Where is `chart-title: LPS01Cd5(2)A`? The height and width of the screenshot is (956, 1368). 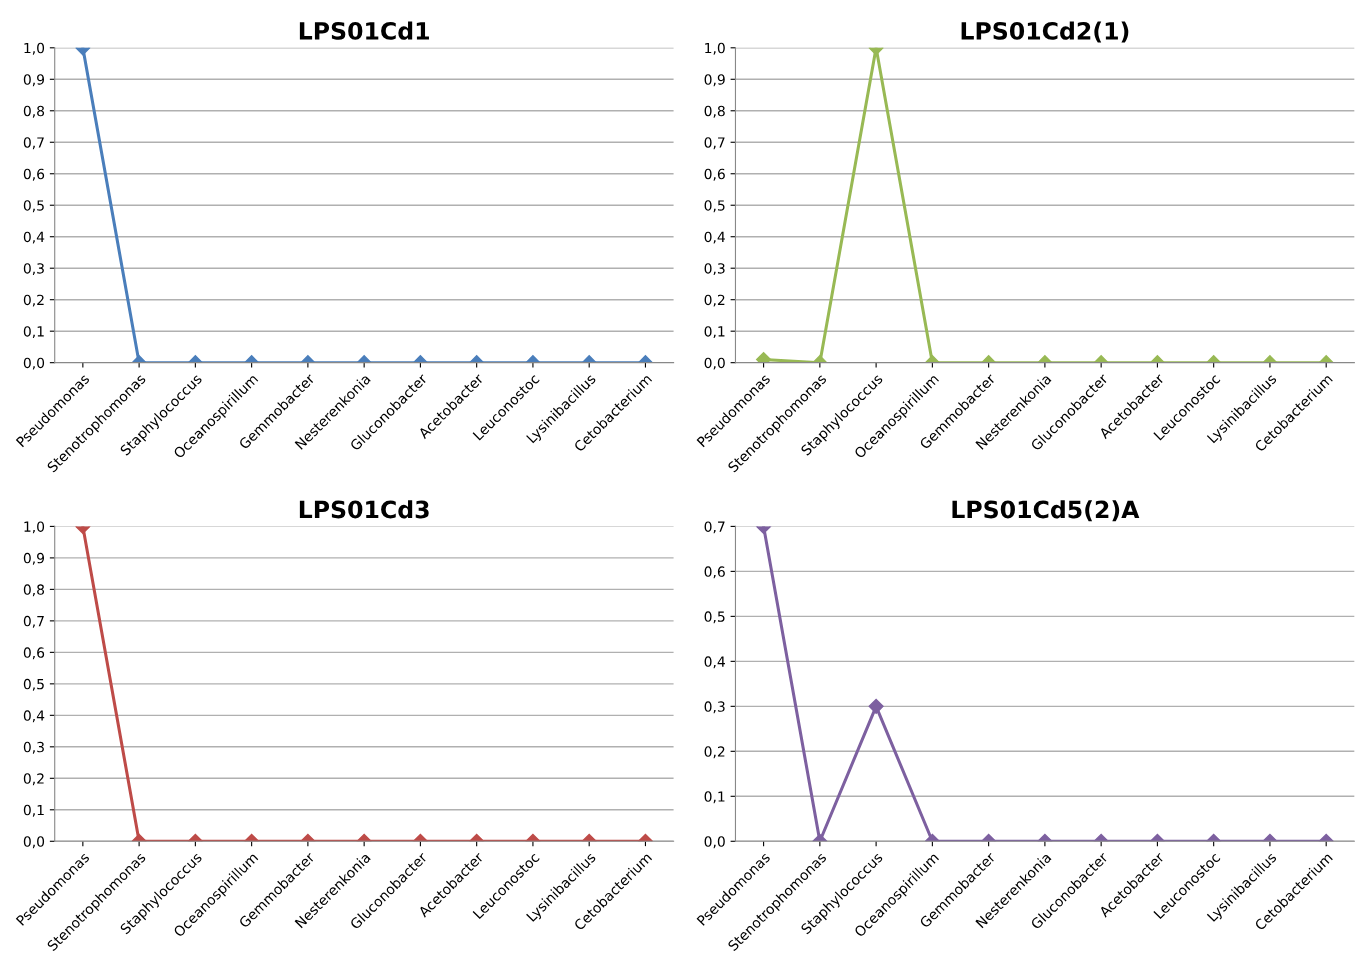
chart-title: LPS01Cd5(2)A is located at coordinates (1046, 511).